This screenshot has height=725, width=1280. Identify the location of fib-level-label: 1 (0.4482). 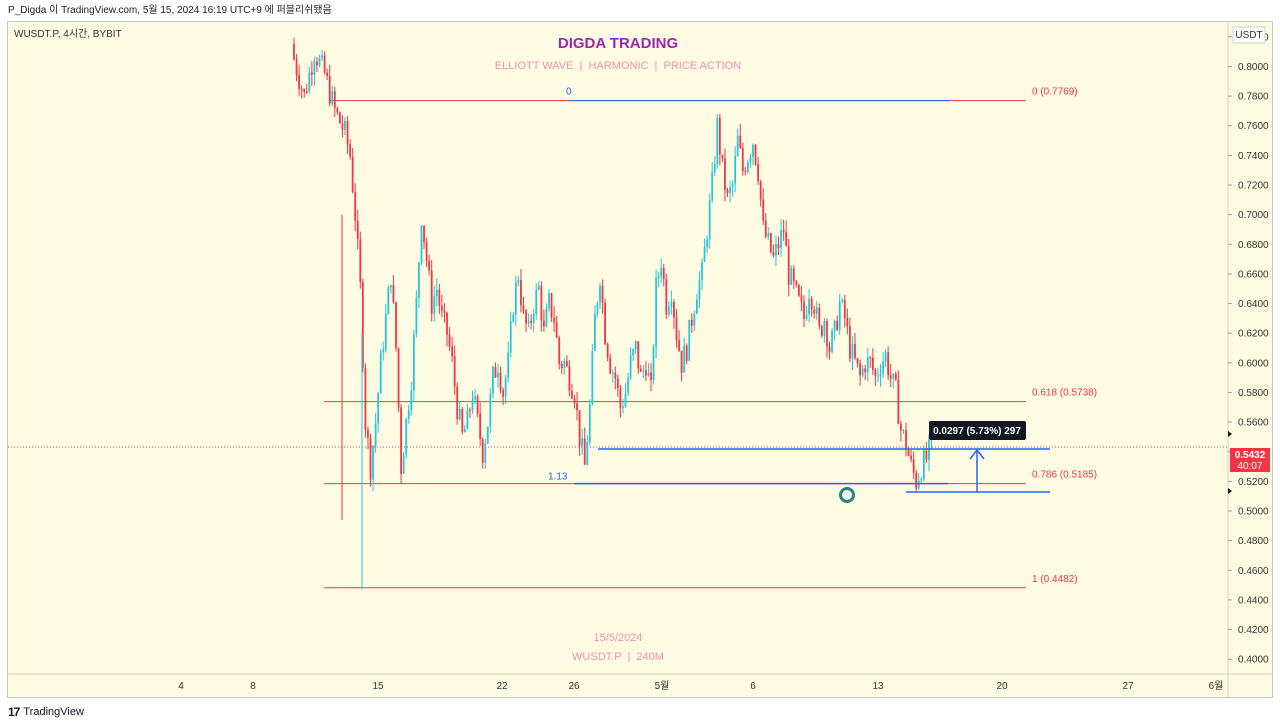
(1055, 579).